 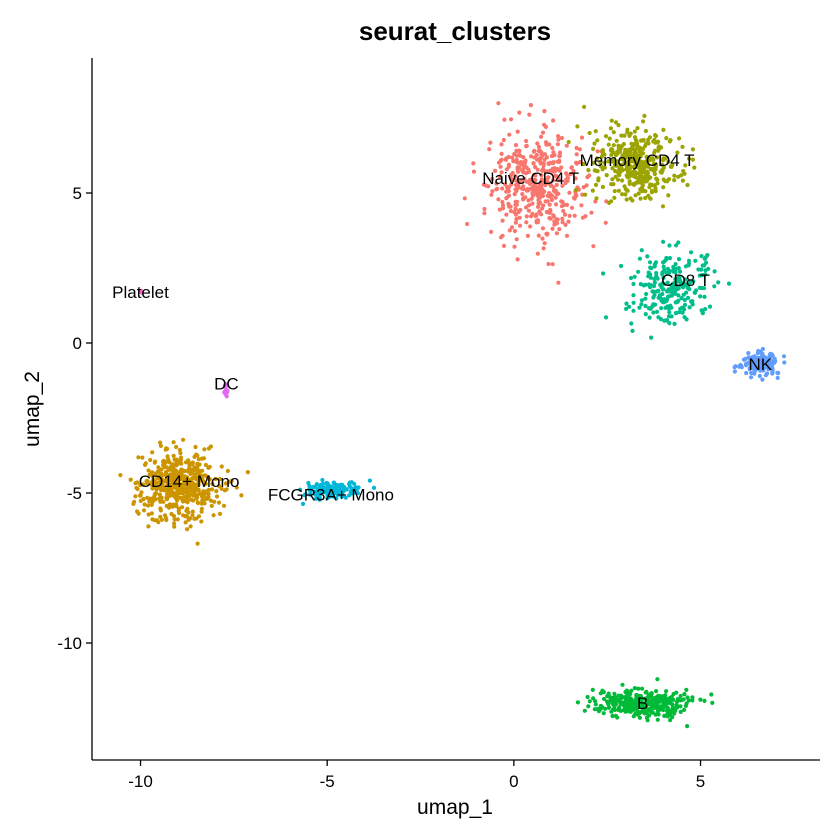 I want to click on series-naive-cd4-t, so click(x=535, y=193).